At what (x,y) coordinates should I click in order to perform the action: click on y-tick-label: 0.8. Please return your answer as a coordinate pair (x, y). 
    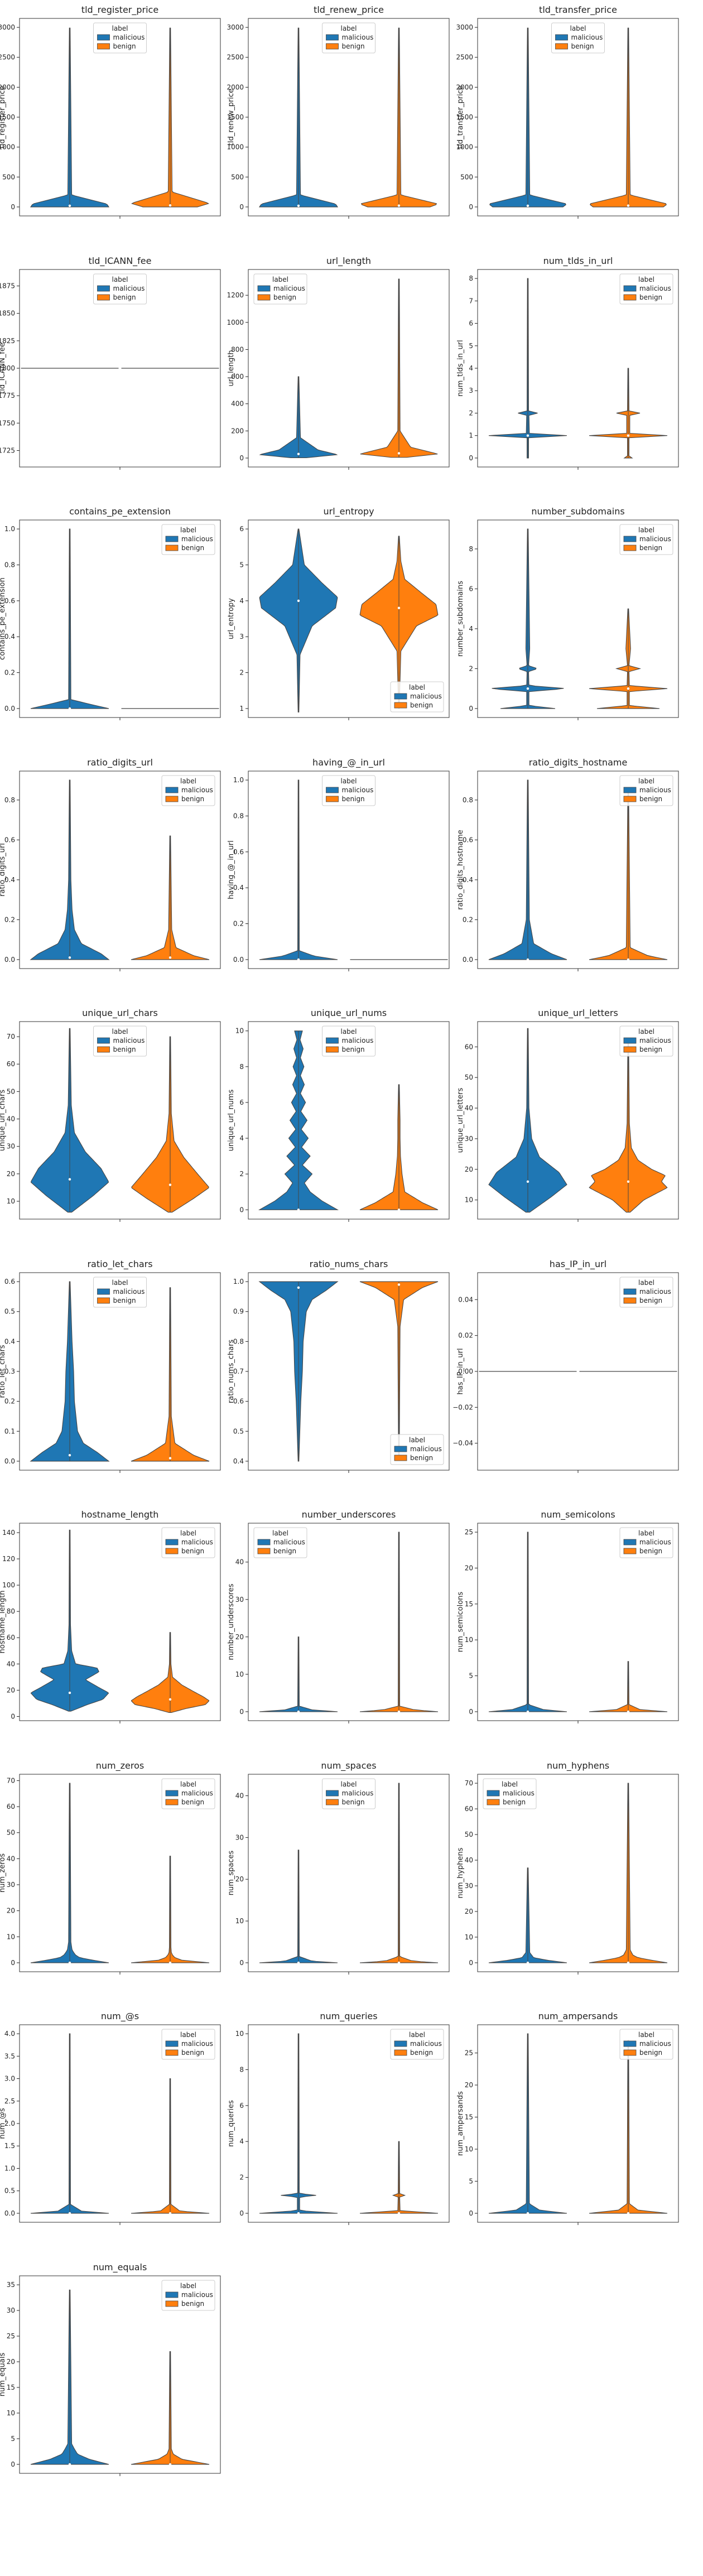
    Looking at the image, I should click on (238, 816).